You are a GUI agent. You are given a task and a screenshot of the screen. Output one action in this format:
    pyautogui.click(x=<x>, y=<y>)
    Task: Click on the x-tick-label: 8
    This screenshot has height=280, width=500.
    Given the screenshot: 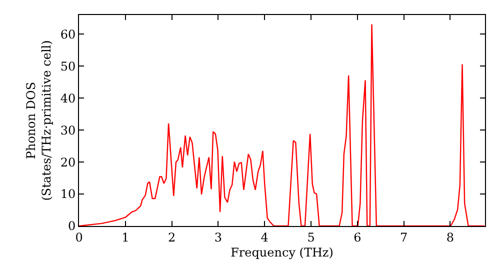 What is the action you would take?
    pyautogui.click(x=450, y=237)
    